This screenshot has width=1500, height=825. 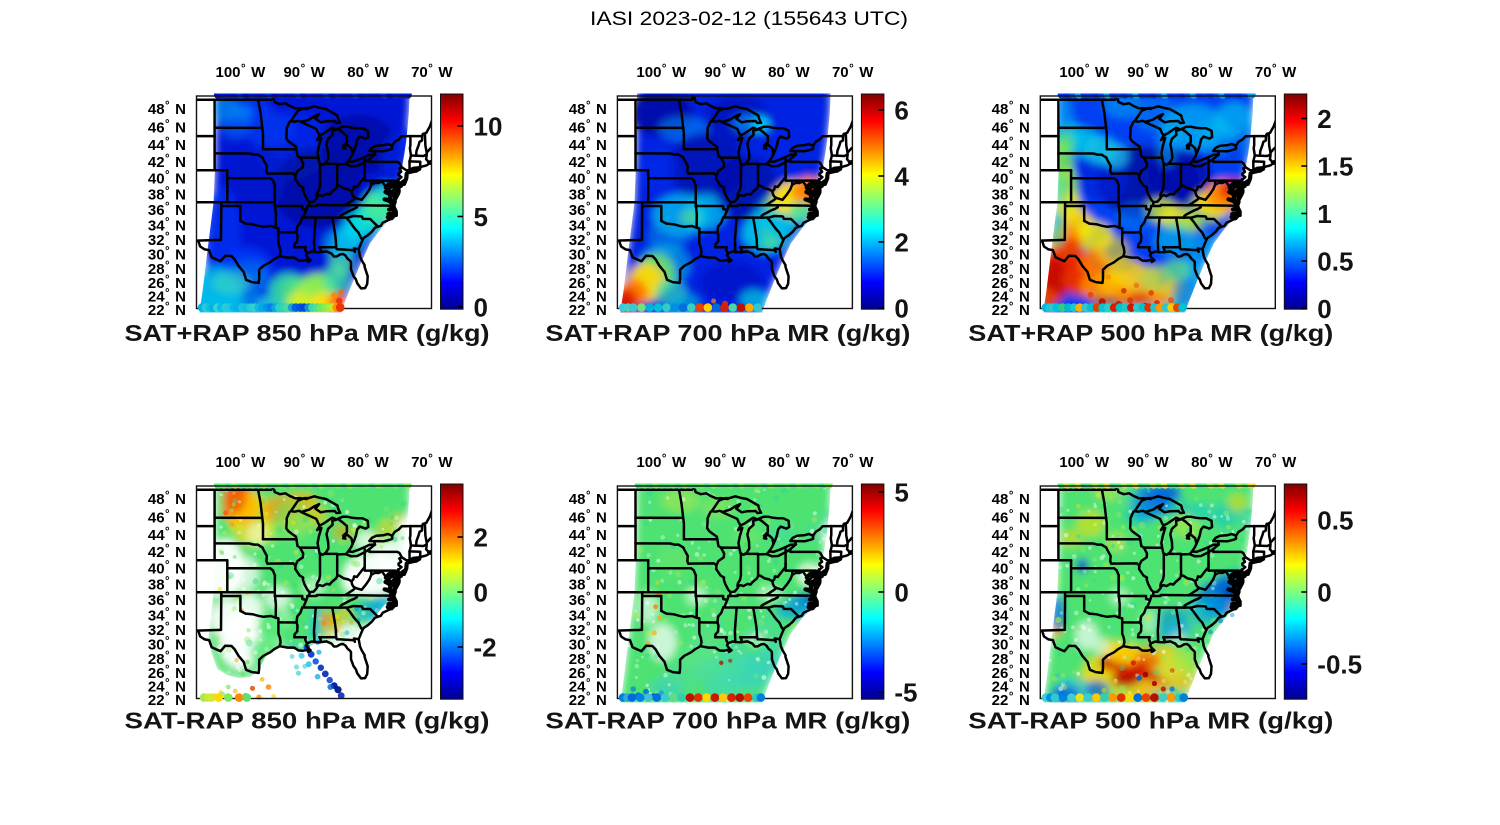 I want to click on svg-text: 1, so click(x=1324, y=214).